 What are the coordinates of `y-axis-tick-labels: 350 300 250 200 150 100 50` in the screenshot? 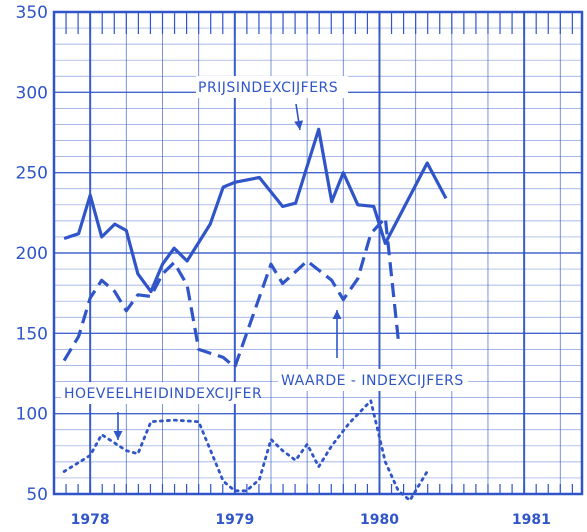 It's located at (32, 254).